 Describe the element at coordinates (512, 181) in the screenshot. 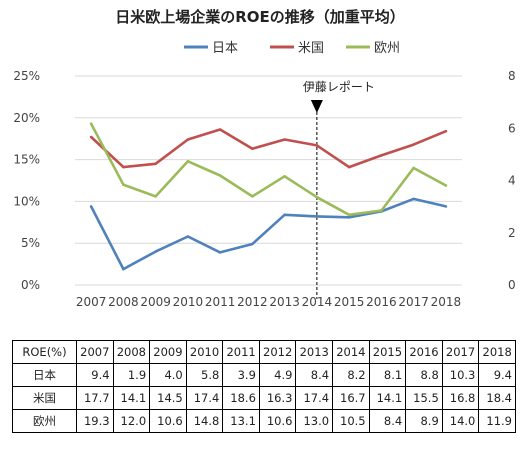

I see `right-y-tick-label: 4` at that location.